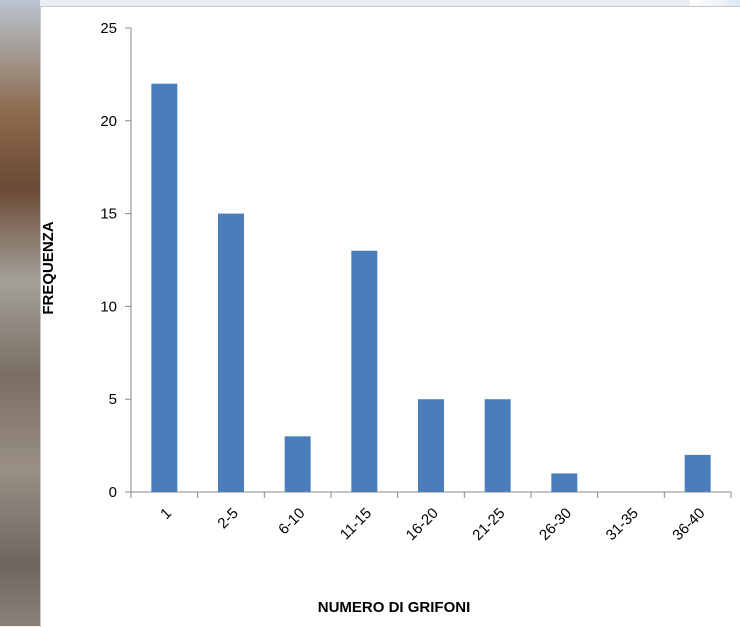 Image resolution: width=740 pixels, height=627 pixels. Describe the element at coordinates (108, 214) in the screenshot. I see `y-tick-label: 15` at that location.